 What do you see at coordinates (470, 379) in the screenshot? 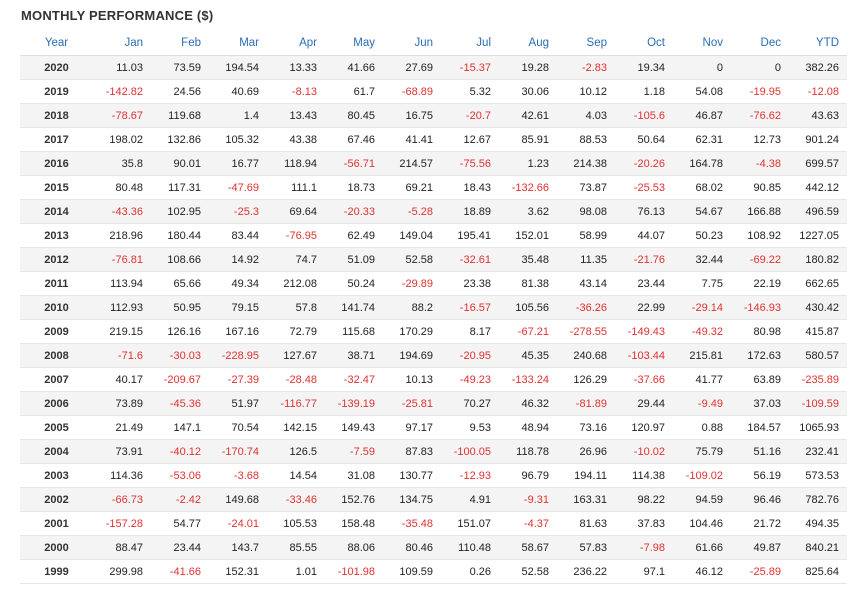
I see `value-cell: -49.23` at bounding box center [470, 379].